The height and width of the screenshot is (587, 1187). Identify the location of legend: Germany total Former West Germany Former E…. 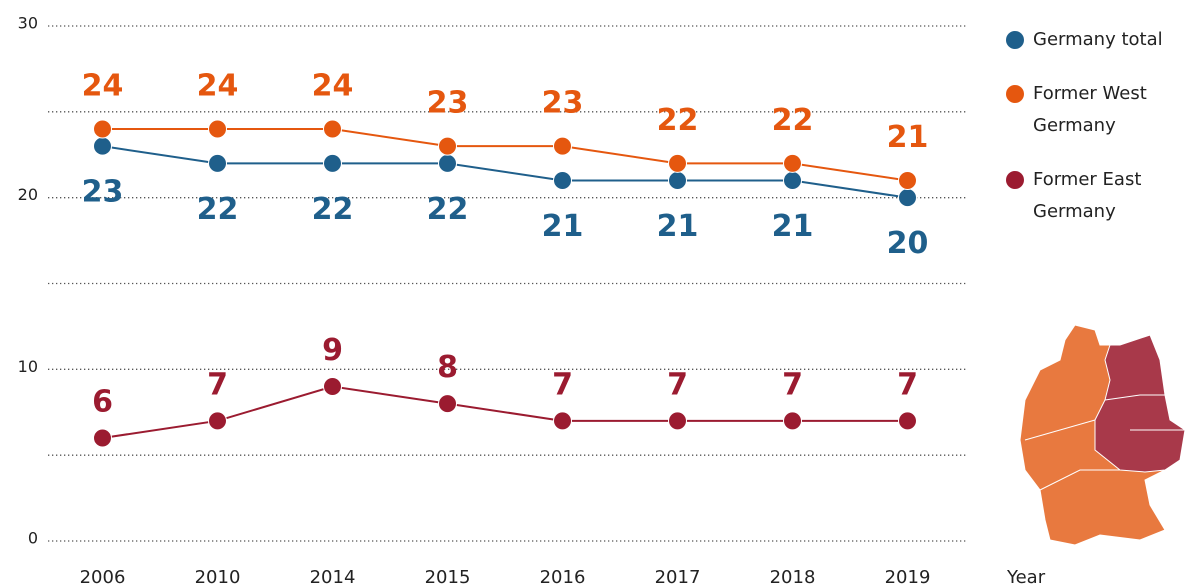
(1088, 137).